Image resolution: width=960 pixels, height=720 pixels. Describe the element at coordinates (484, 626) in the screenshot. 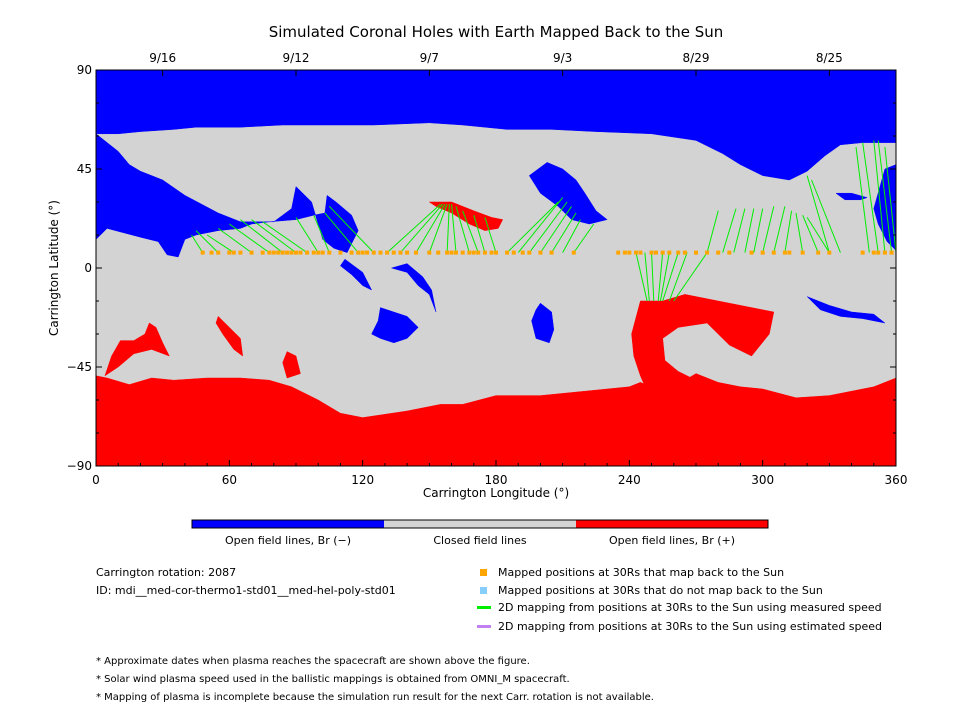

I see `legend-swatch-estimated` at that location.